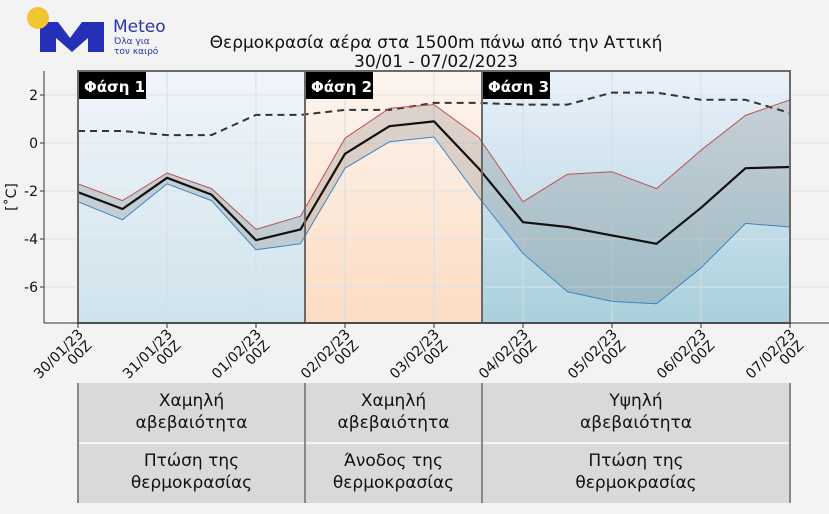  I want to click on phase-1-label-box, so click(112, 85).